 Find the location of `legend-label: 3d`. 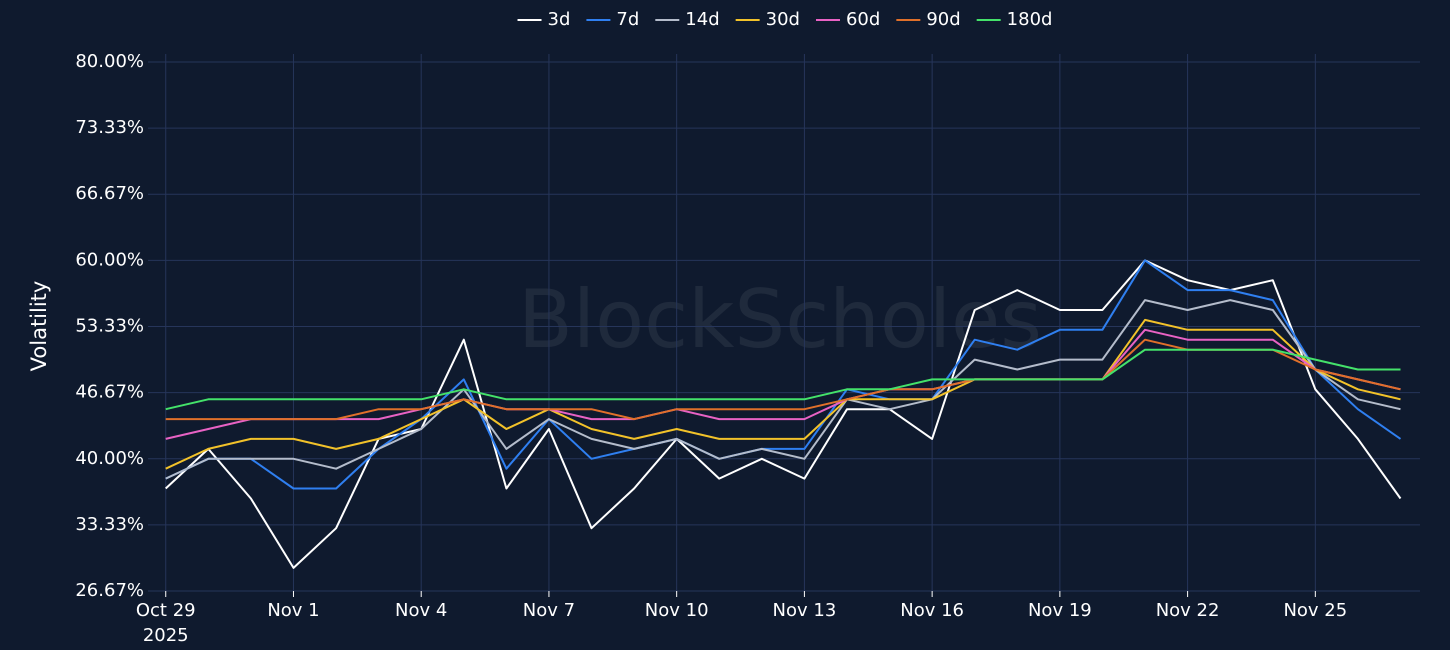

legend-label: 3d is located at coordinates (559, 19).